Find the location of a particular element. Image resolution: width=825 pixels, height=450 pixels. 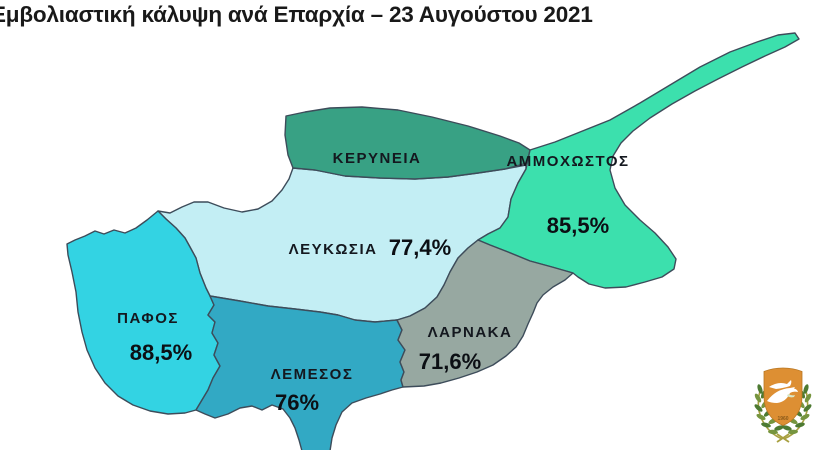

value-larnaca: 71,6% is located at coordinates (450, 361).